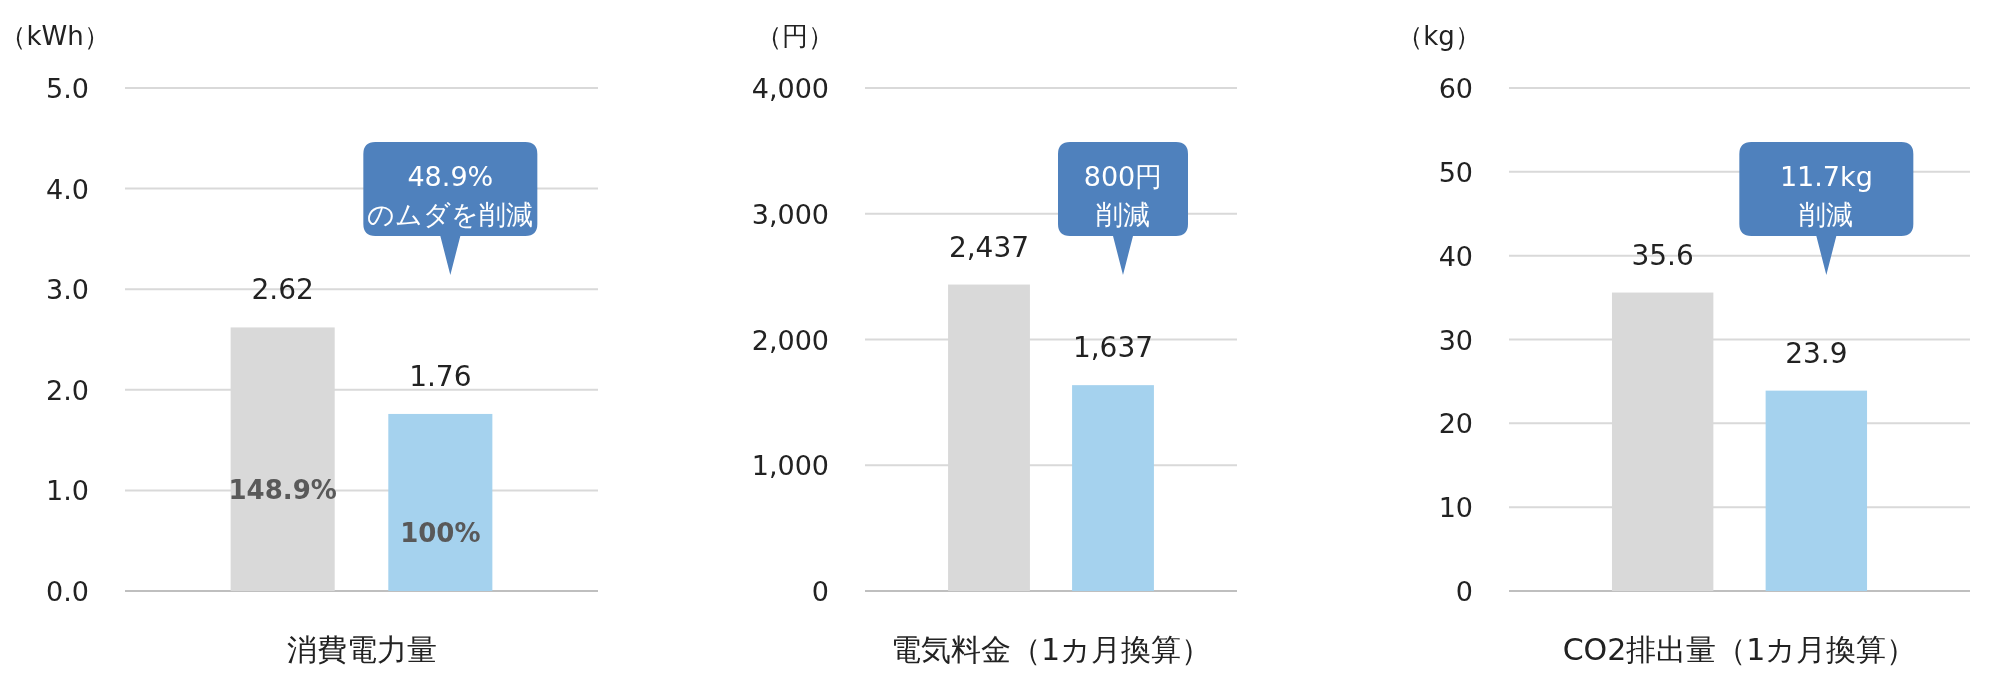 The image size is (2000, 673). What do you see at coordinates (989, 247) in the screenshot?
I see `data-label: 2,437` at bounding box center [989, 247].